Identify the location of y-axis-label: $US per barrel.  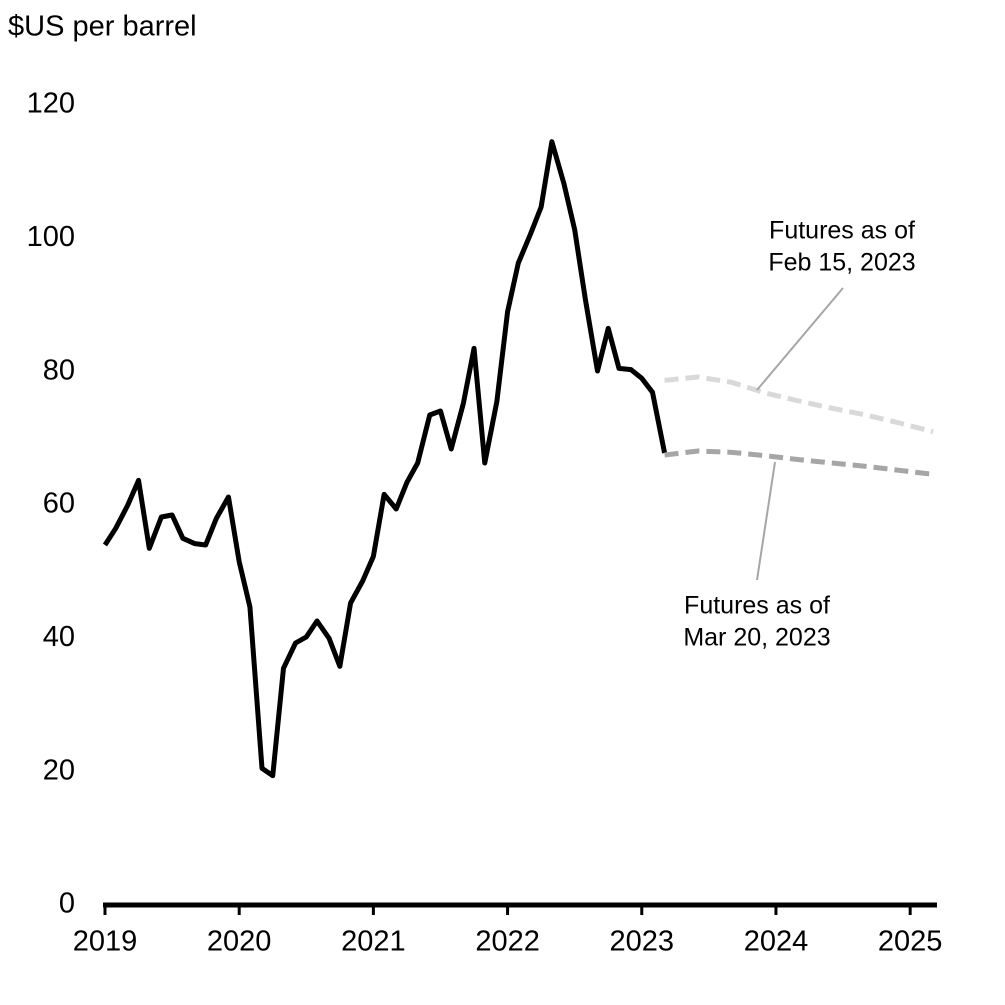
(102, 27).